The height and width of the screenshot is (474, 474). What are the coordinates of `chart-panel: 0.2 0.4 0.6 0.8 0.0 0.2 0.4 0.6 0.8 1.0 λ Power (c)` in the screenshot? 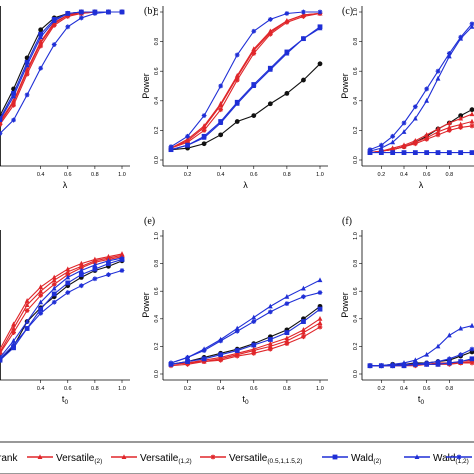 It's located at (407, 98).